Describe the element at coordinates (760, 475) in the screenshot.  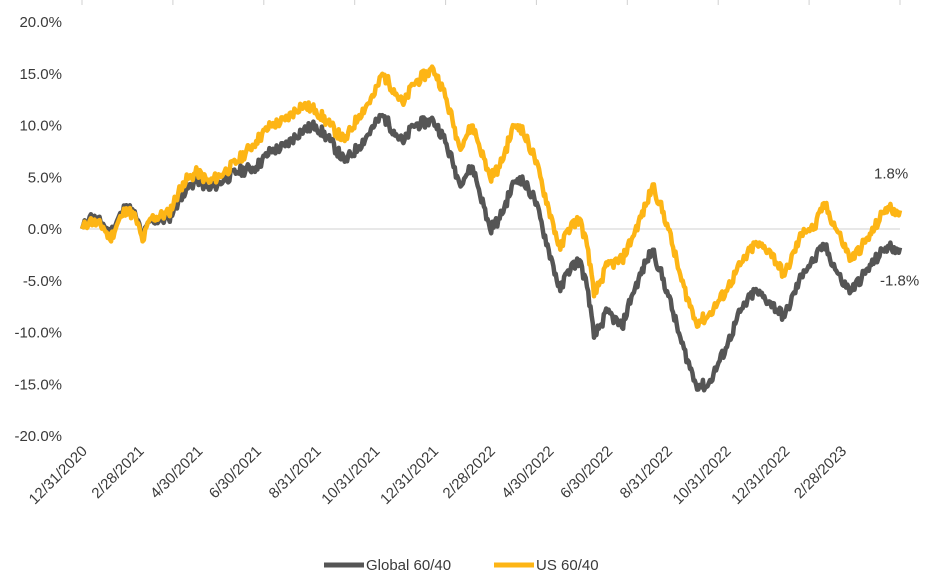
I see `x-tick-label: 12/31/2022` at that location.